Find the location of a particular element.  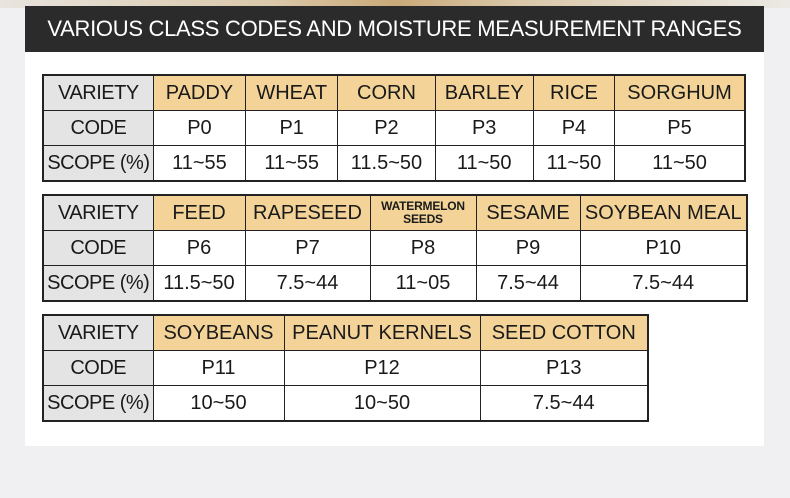

variety-cell: SESAME is located at coordinates (528, 212).